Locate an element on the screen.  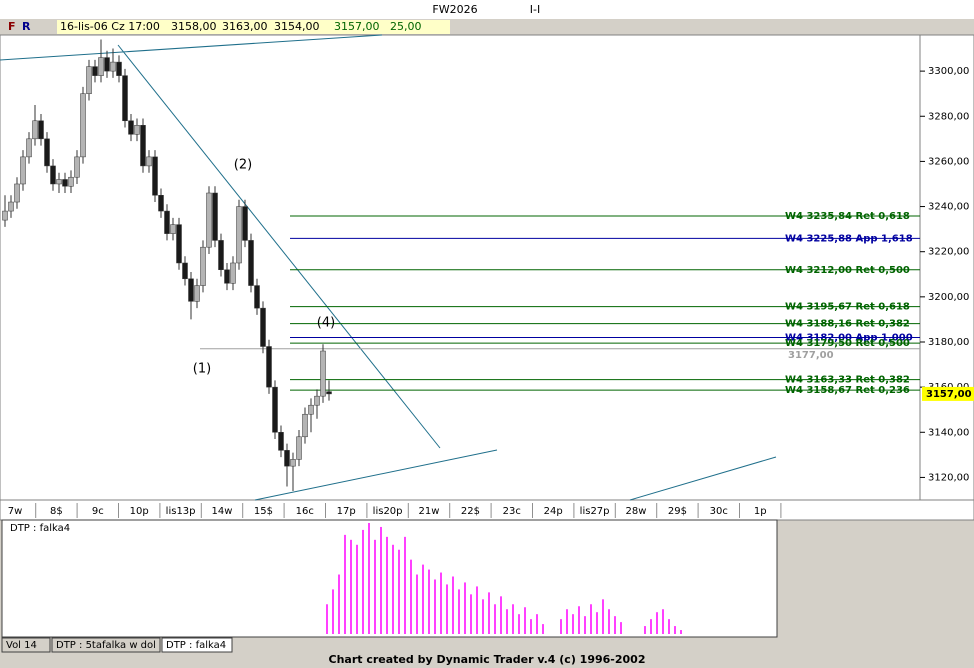
x-tick-label: 22$ is located at coordinates (470, 511).